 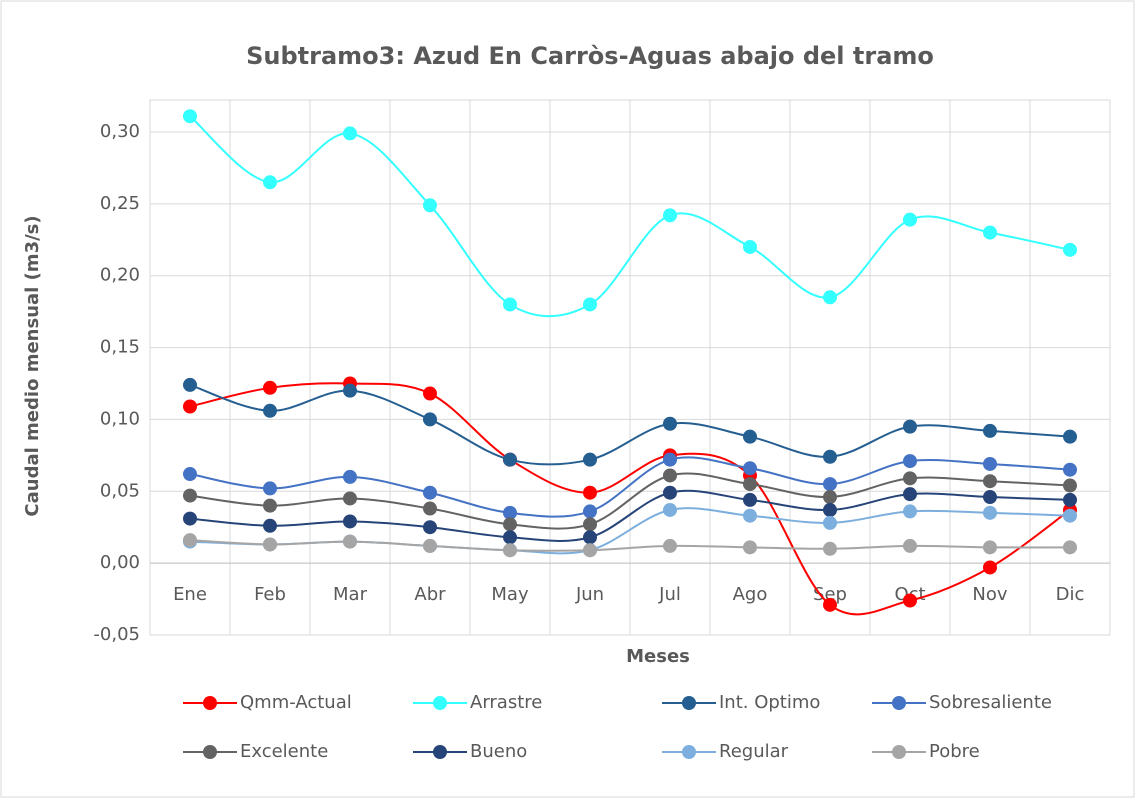 What do you see at coordinates (506, 702) in the screenshot?
I see `legend-label: Arrastre` at bounding box center [506, 702].